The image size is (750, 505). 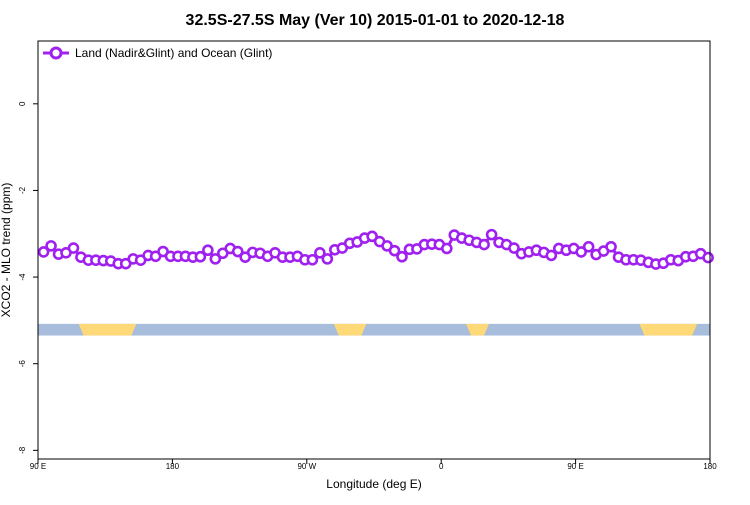 What do you see at coordinates (373, 484) in the screenshot?
I see `x-axis-label: Longitude (deg E)` at bounding box center [373, 484].